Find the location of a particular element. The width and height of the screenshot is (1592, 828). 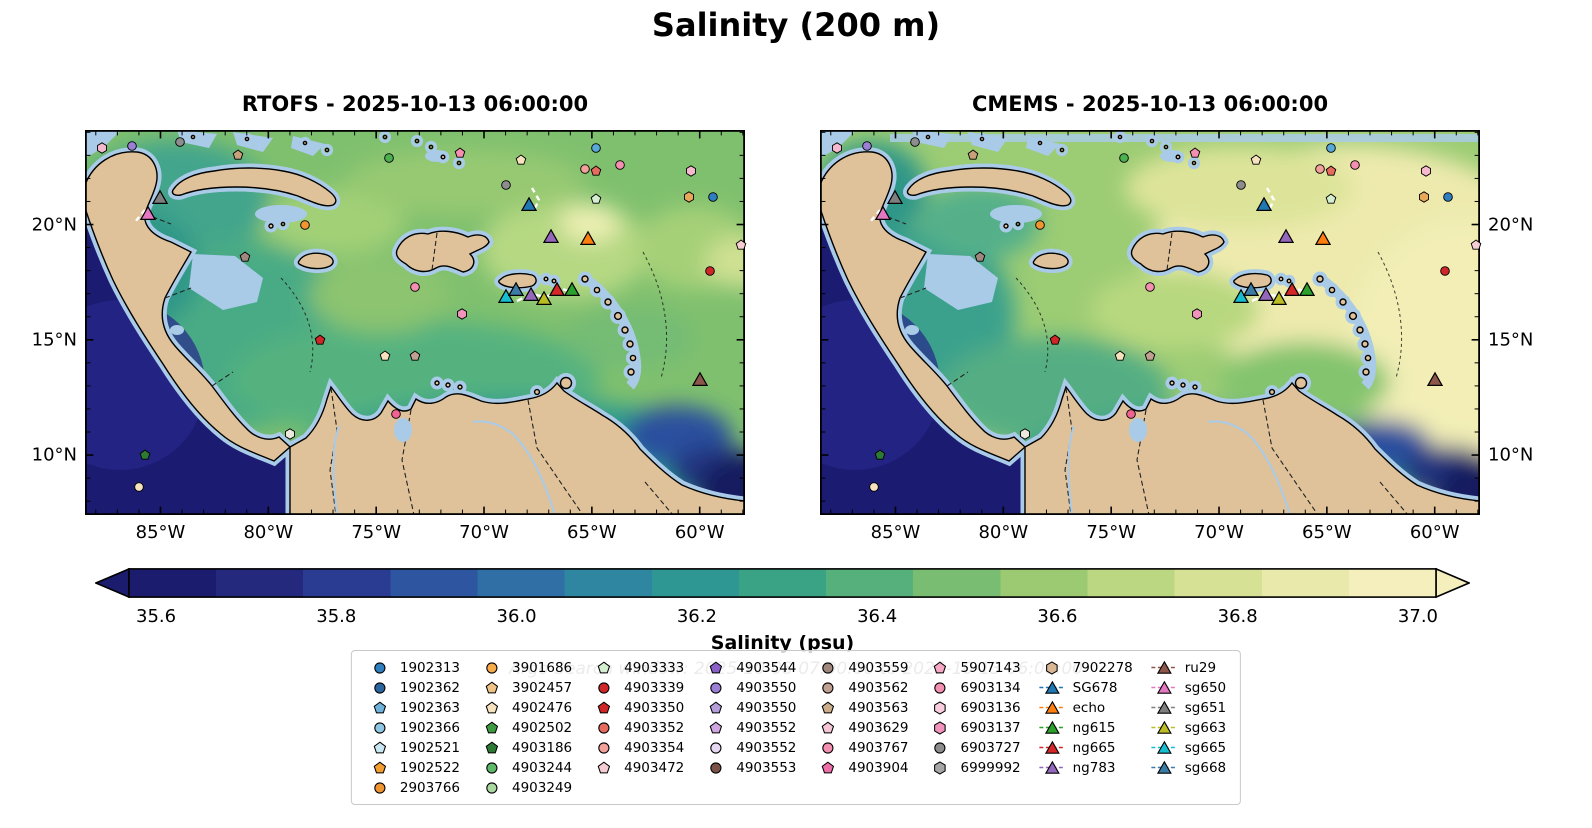

legend-column: 7902278 SG678 echo ng615 ng665 ng783 is located at coordinates (1086, 727).